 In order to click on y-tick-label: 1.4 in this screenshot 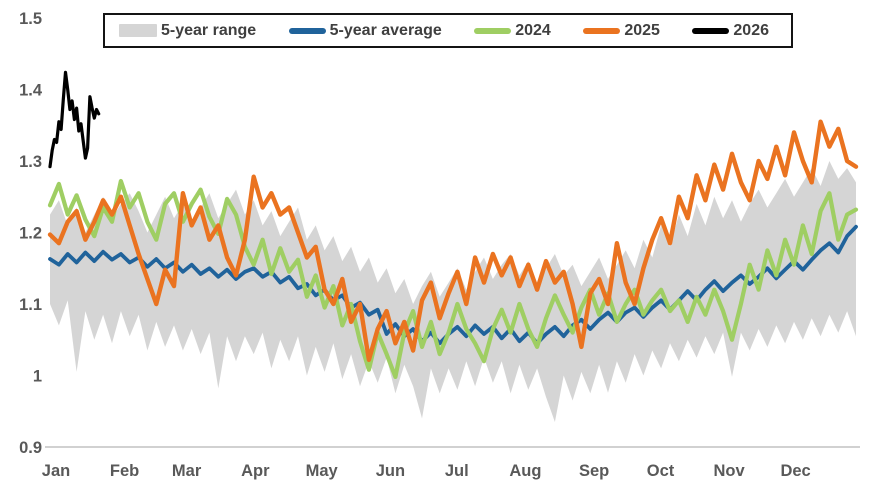, I will do `click(31, 91)`.